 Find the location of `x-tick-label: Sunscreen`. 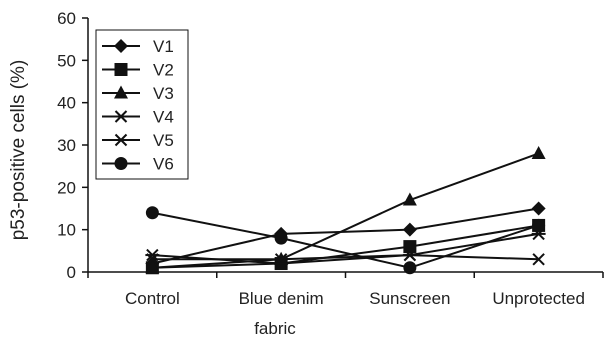

x-tick-label: Sunscreen is located at coordinates (409, 298).